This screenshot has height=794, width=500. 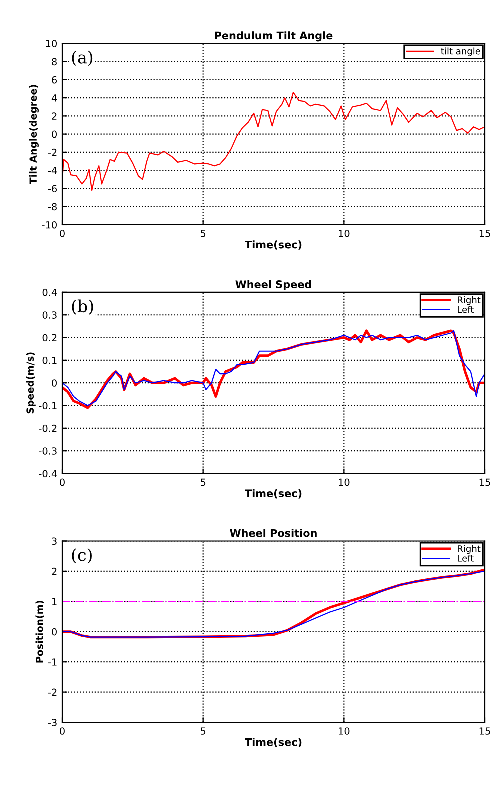 I want to click on y-tick-label: -1, so click(x=52, y=662).